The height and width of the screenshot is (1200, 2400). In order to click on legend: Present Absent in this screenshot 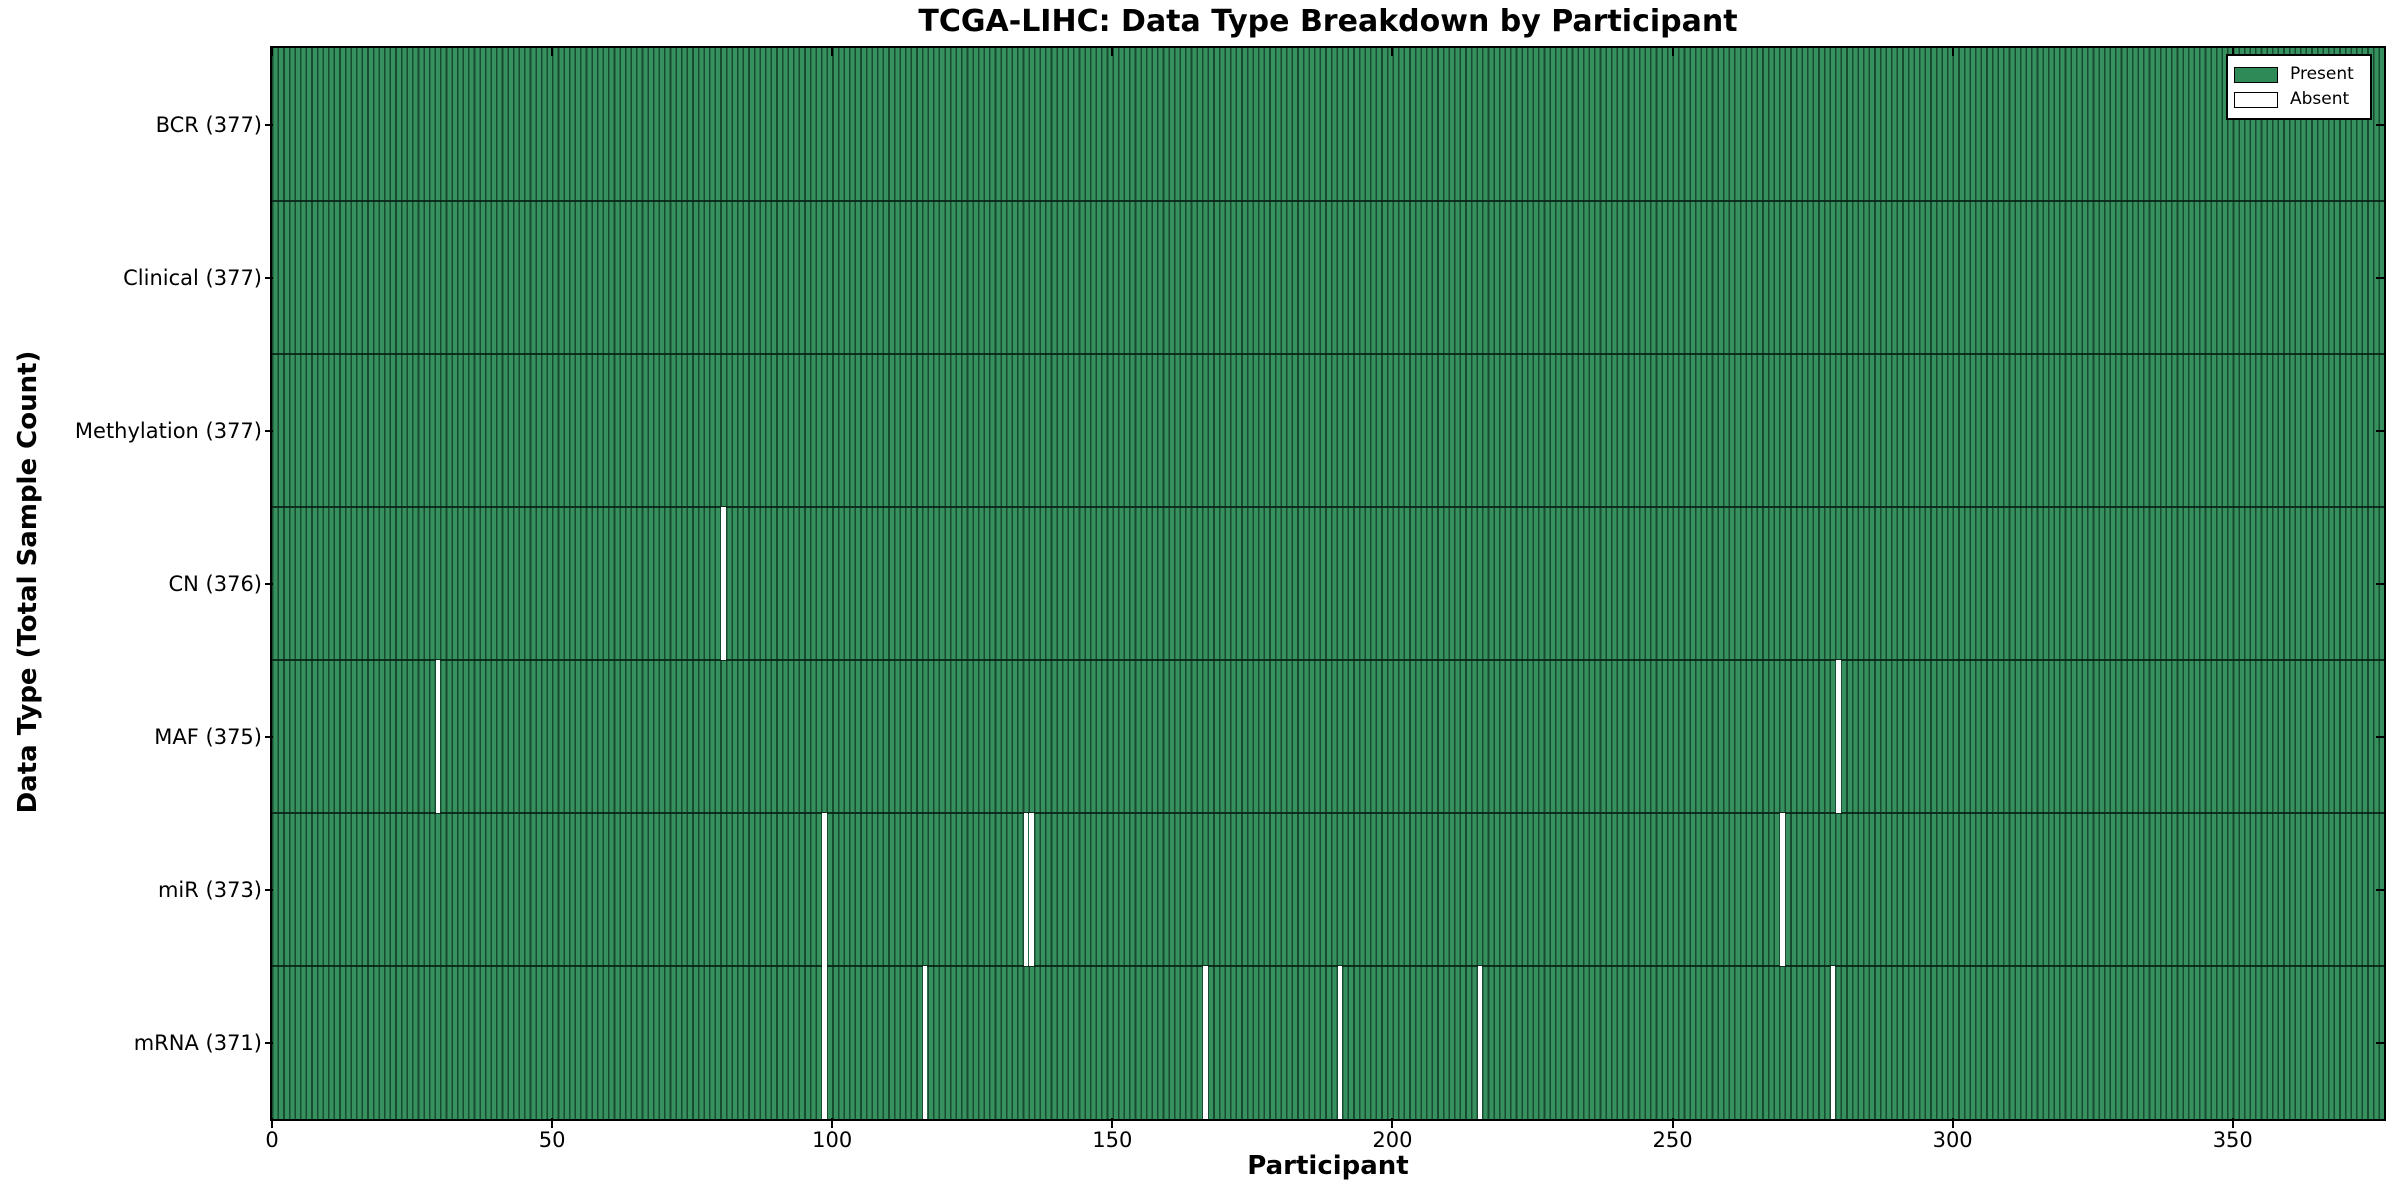, I will do `click(2299, 87)`.